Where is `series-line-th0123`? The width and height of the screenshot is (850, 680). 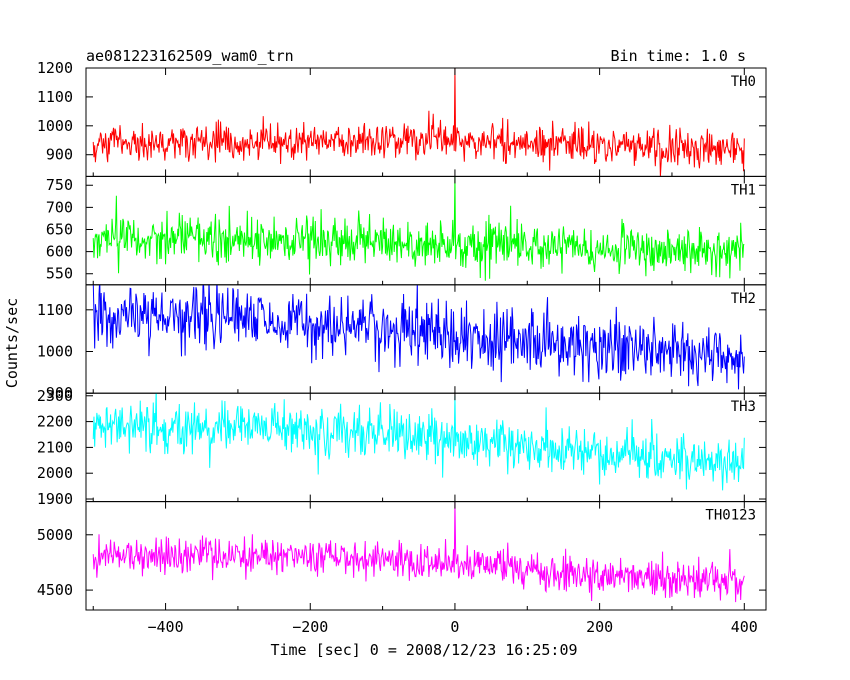
series-line-th0123 is located at coordinates (418, 552).